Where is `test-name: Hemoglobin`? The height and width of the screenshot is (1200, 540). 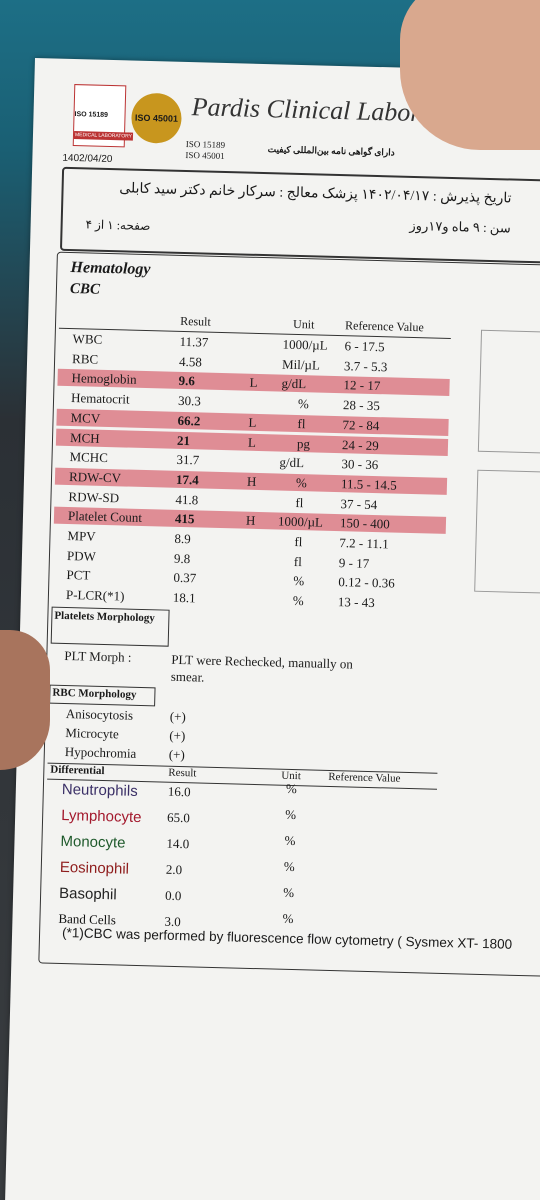 test-name: Hemoglobin is located at coordinates (104, 379).